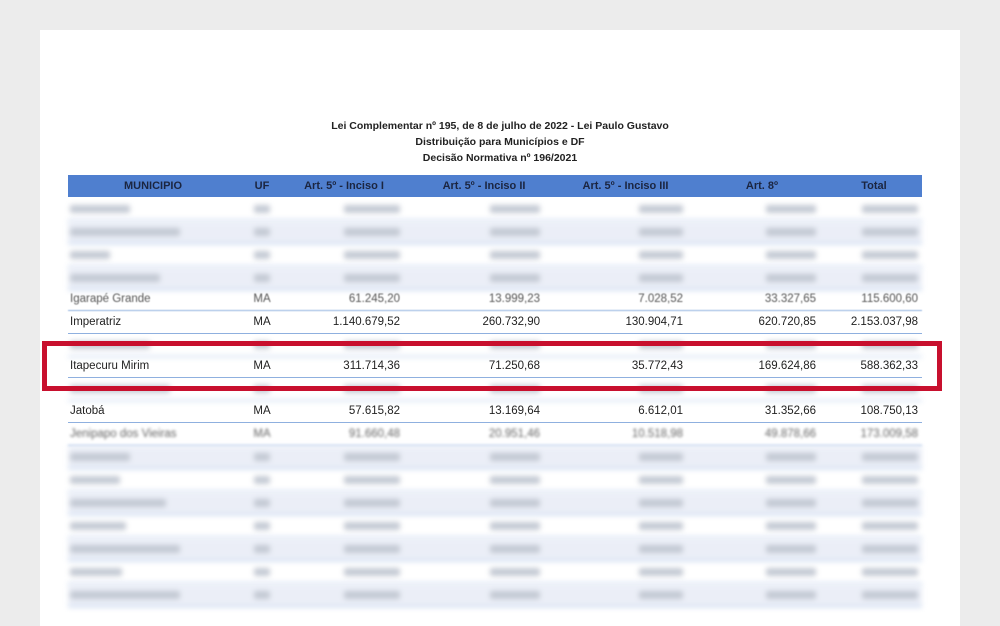 This screenshot has width=1000, height=626. What do you see at coordinates (514, 299) in the screenshot?
I see `cell-art5-ii: 13.999,23` at bounding box center [514, 299].